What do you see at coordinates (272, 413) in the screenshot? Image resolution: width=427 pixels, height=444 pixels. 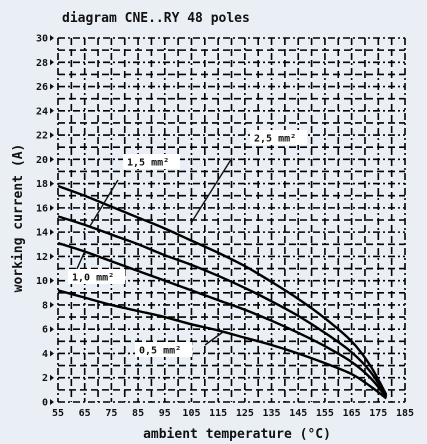 I see `x-tick-label: 135` at bounding box center [272, 413].